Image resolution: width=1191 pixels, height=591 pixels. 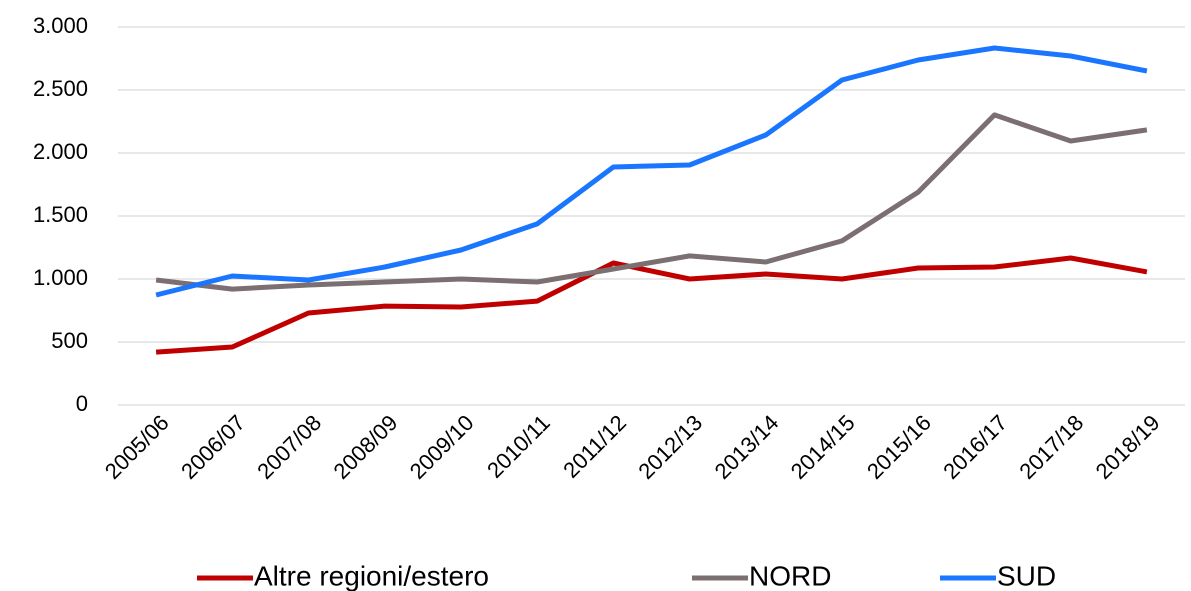 I want to click on legend-label: NORD, so click(x=790, y=575).